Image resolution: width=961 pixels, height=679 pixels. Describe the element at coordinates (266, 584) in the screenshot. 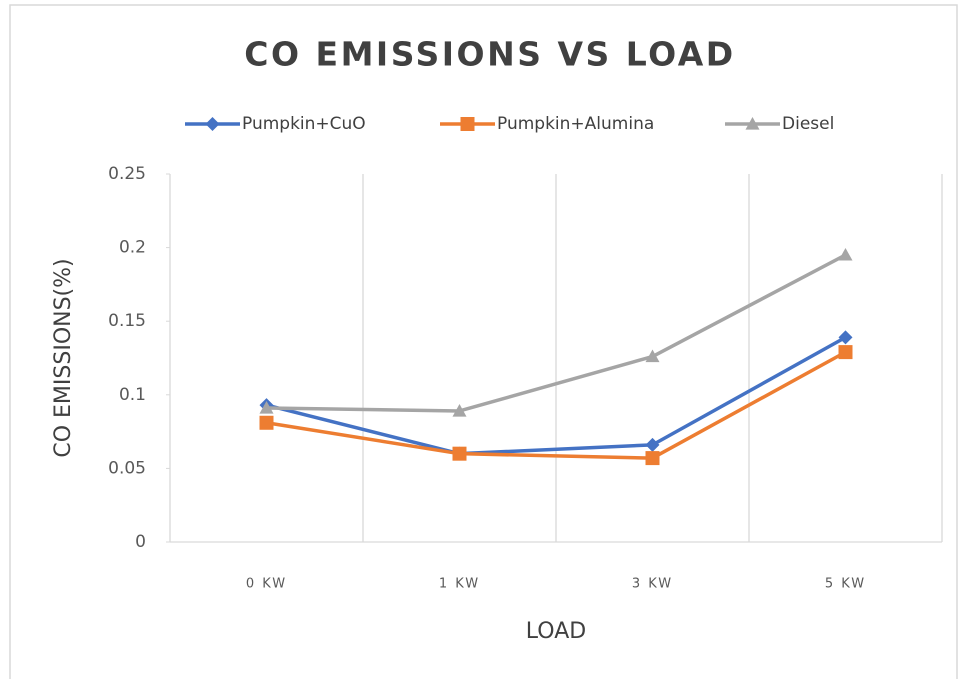

I see `x-tick-label: 0 KW` at that location.